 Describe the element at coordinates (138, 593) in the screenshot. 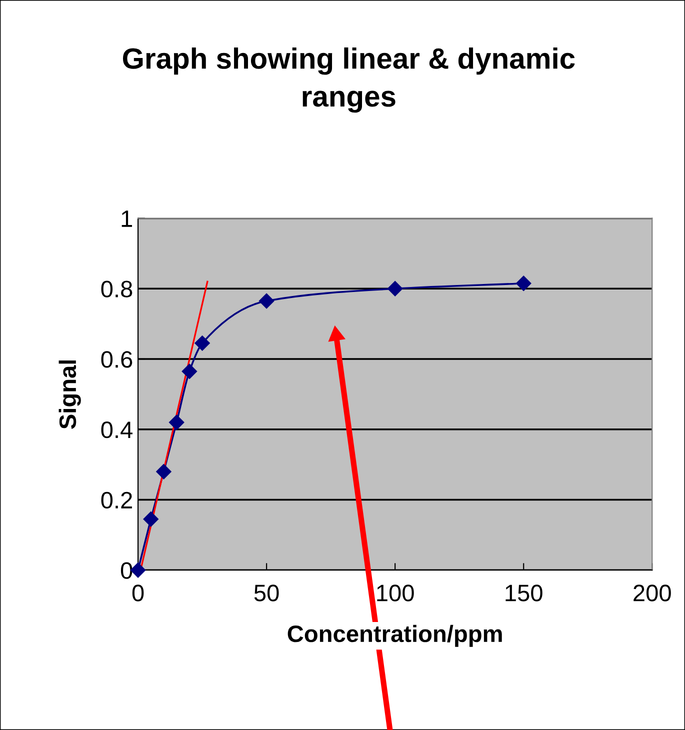

I see `x-tick-label: 0` at that location.